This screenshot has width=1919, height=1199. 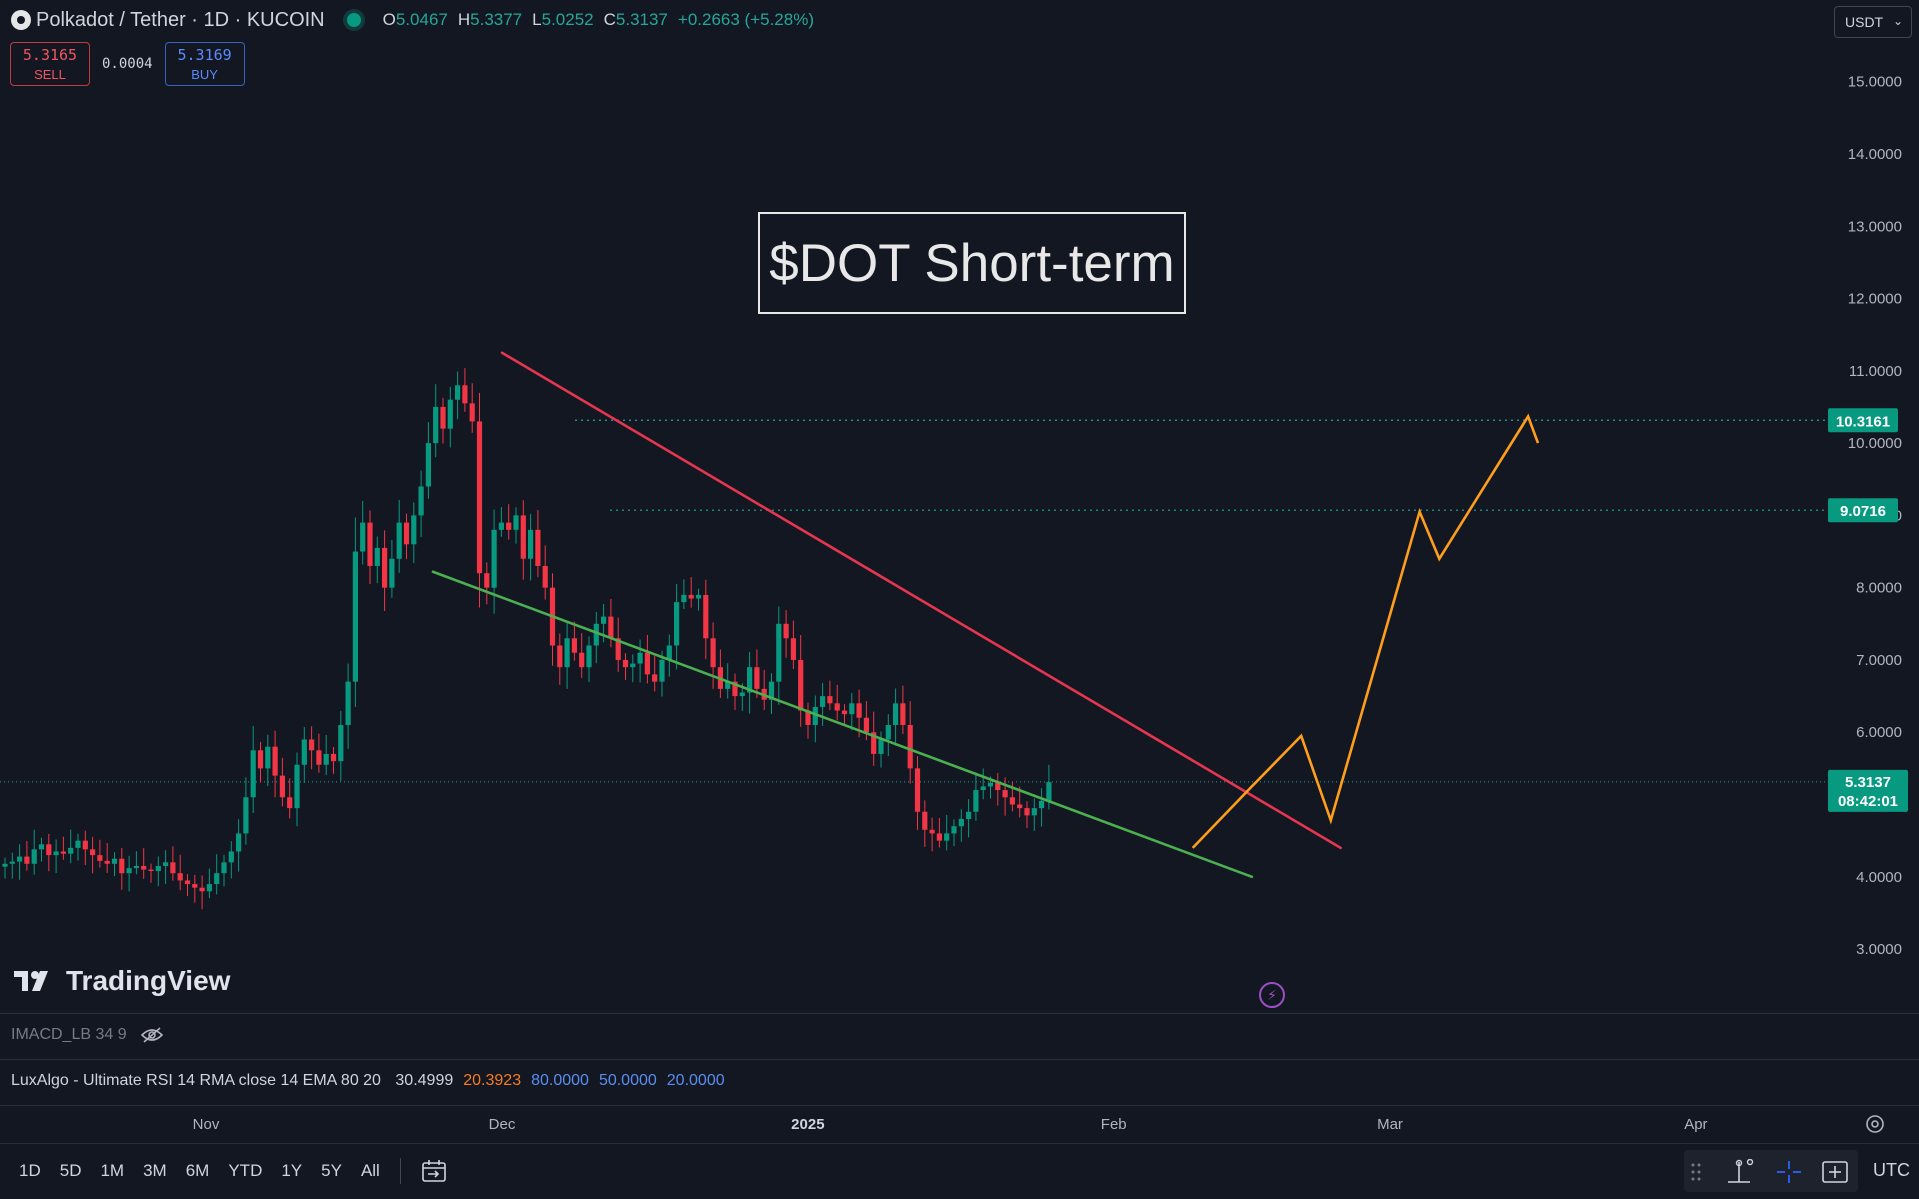 I want to click on time-axis: Nov Dec 2025 Feb Mar Apr, so click(x=959, y=1125).